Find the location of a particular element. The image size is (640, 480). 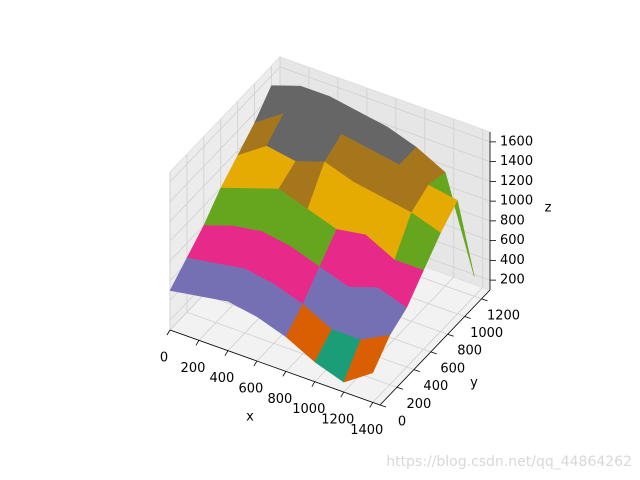

y-axis-label: y is located at coordinates (474, 383).